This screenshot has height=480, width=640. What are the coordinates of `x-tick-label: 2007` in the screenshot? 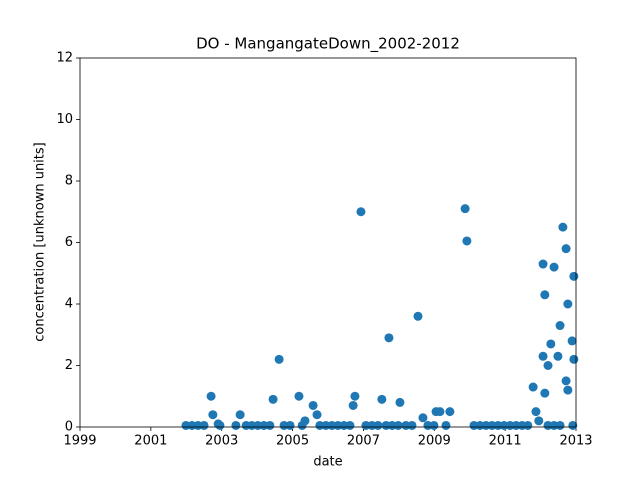 It's located at (363, 441).